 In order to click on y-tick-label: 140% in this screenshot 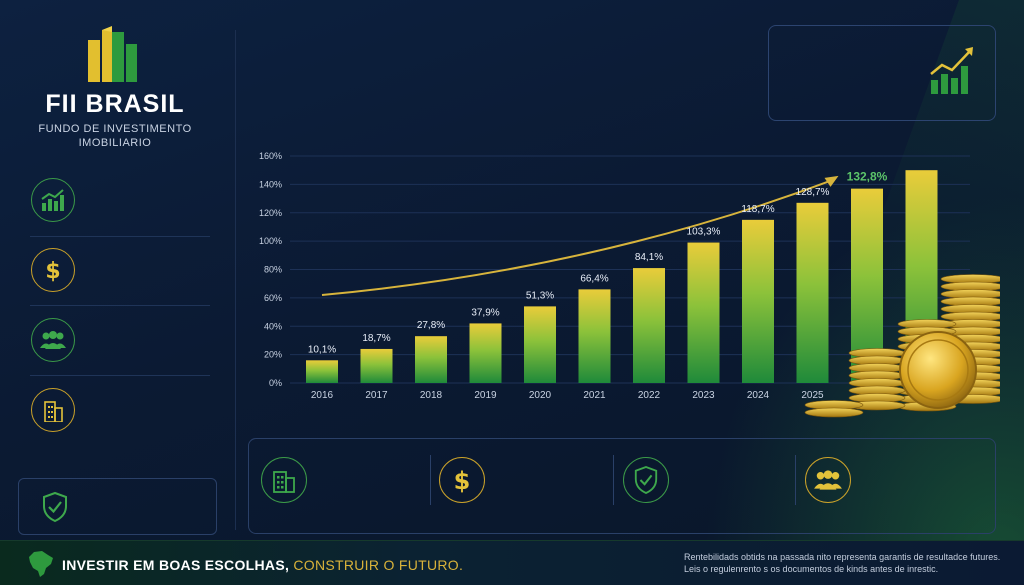, I will do `click(270, 184)`.